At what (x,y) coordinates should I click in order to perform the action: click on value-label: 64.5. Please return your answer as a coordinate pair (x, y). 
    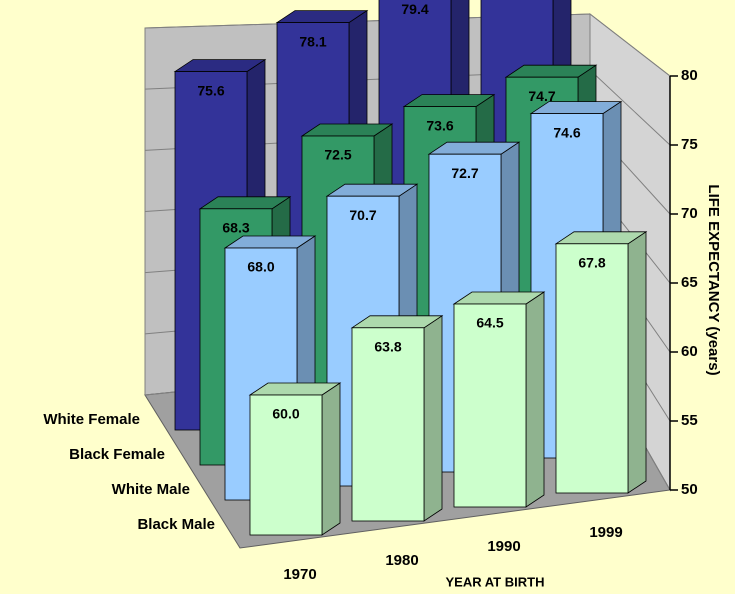
    Looking at the image, I should click on (489, 323).